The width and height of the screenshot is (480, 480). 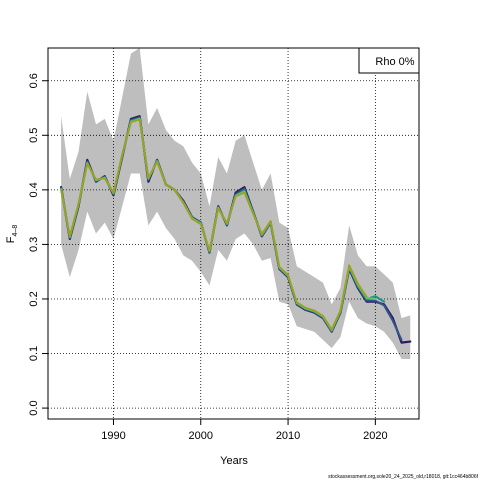 What do you see at coordinates (375, 436) in the screenshot?
I see `x-tick-label: 2020` at bounding box center [375, 436].